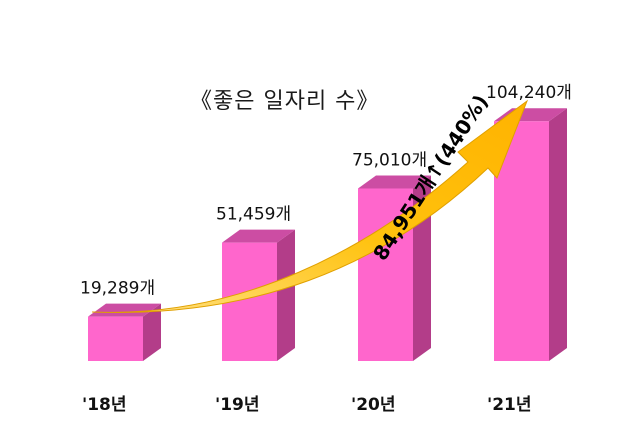 The width and height of the screenshot is (640, 426). I want to click on data-label: 104,240개, so click(529, 93).